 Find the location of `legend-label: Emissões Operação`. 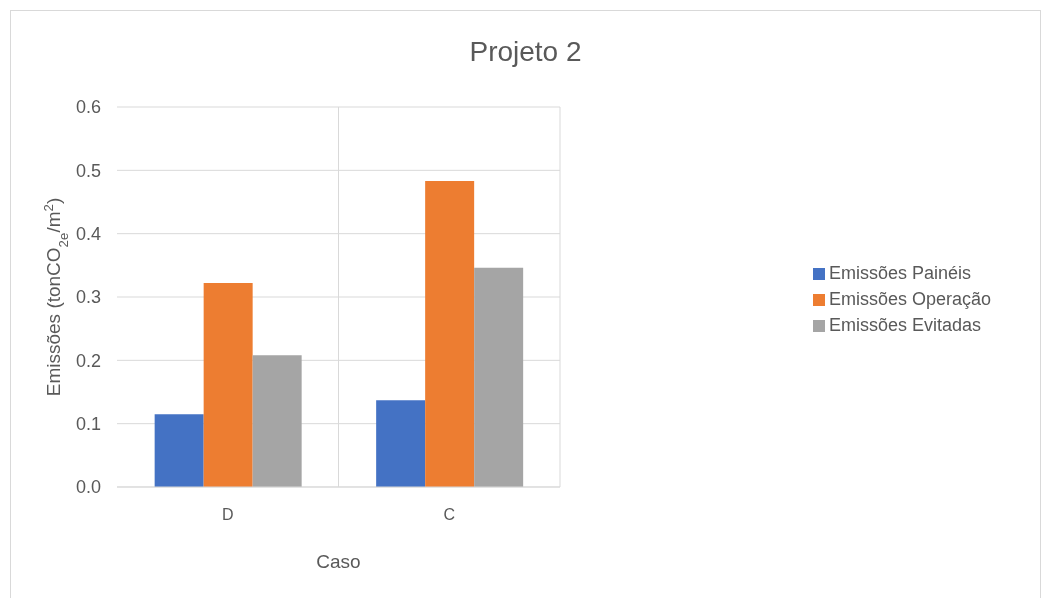

legend-label: Emissões Operação is located at coordinates (910, 299).